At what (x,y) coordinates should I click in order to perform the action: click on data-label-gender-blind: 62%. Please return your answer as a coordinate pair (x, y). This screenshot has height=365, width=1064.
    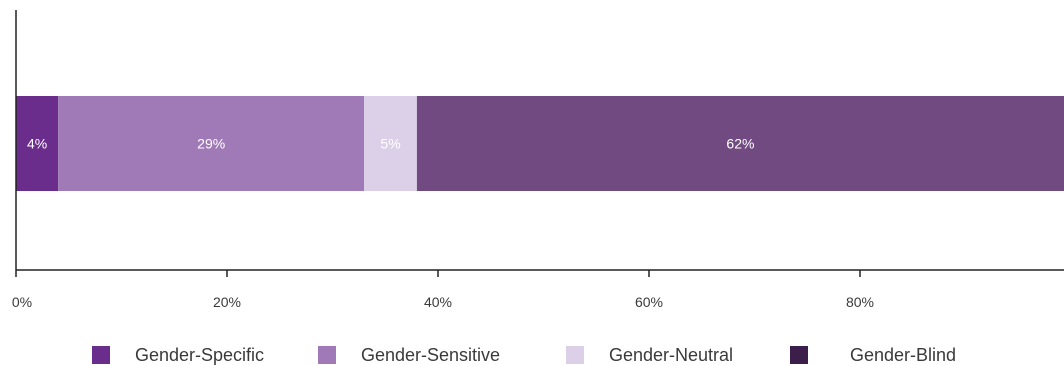
    Looking at the image, I should click on (740, 144).